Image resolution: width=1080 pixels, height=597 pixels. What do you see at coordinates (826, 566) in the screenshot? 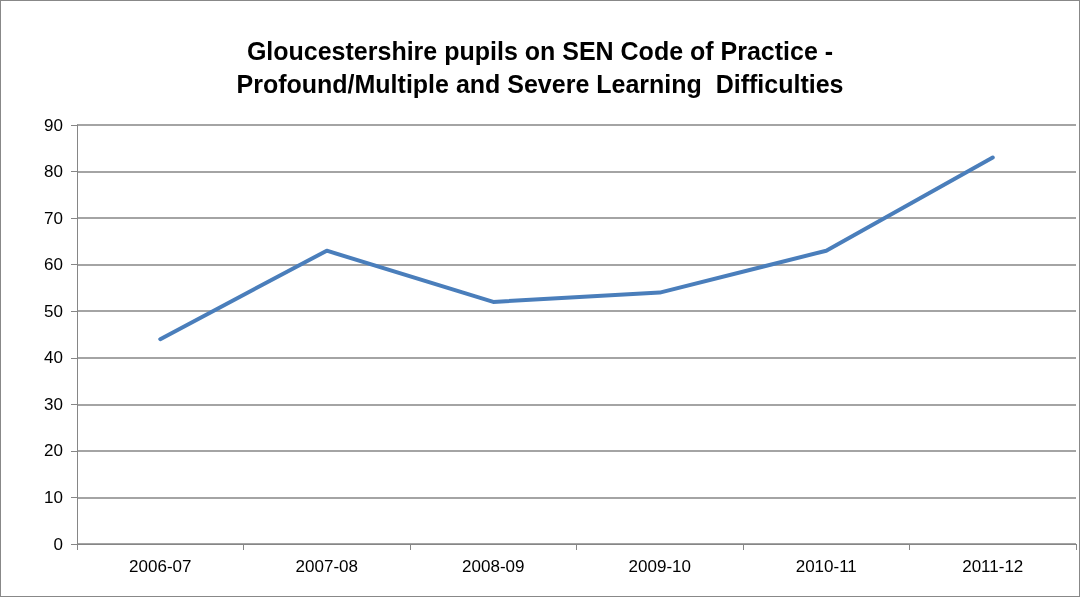
I see `x-tick-label: 2010-11` at bounding box center [826, 566].